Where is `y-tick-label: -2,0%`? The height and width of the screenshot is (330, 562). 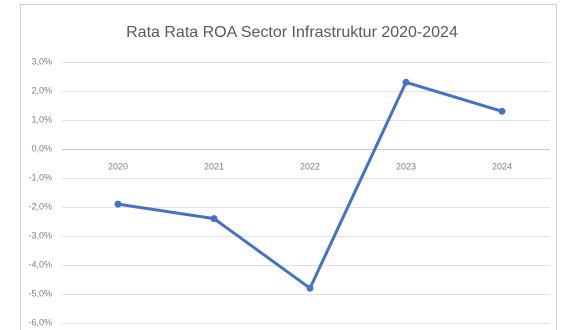
y-tick-label: -2,0% is located at coordinates (40, 206).